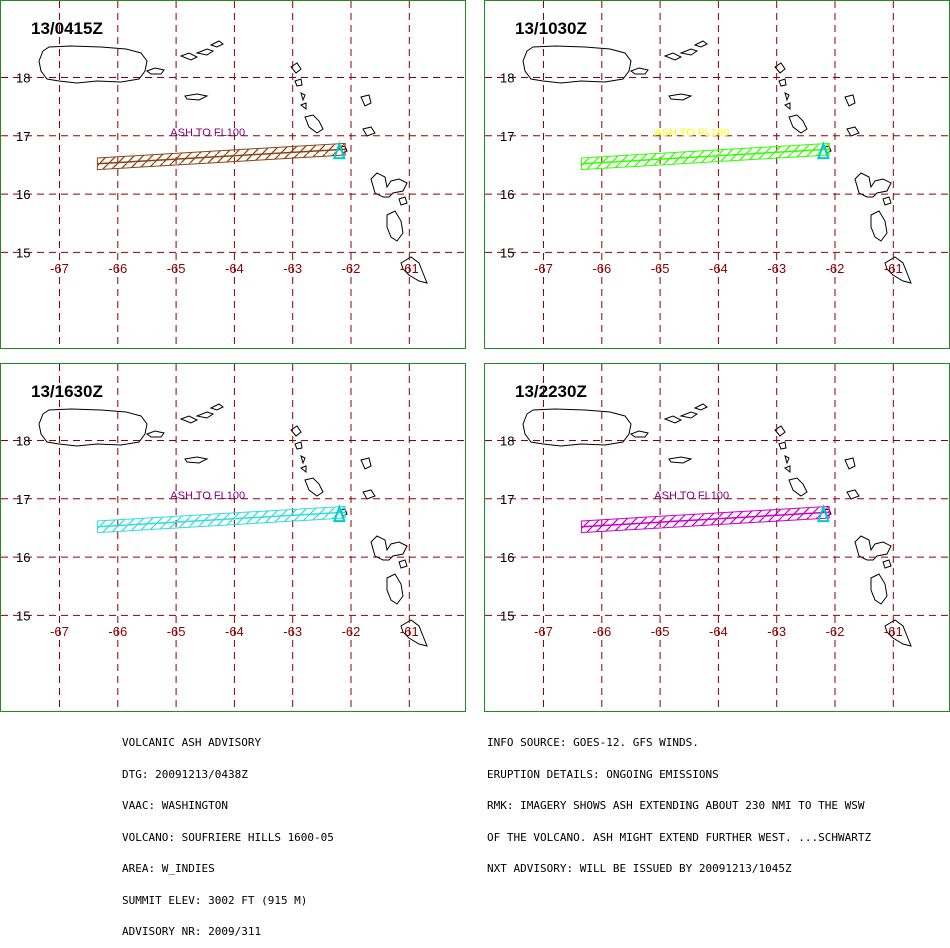 The height and width of the screenshot is (948, 950). Describe the element at coordinates (228, 837) in the screenshot. I see `advisory-line: VOLCANO: SOUFRIERE HILLS 1600-05` at that location.